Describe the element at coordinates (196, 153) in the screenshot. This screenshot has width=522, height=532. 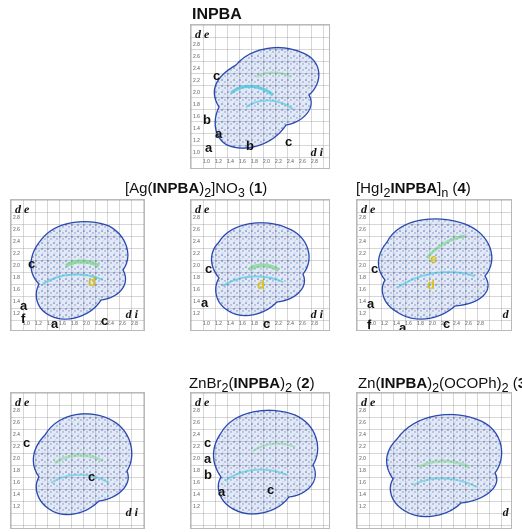
I see `tick-y-1-0: 1.0` at that location.